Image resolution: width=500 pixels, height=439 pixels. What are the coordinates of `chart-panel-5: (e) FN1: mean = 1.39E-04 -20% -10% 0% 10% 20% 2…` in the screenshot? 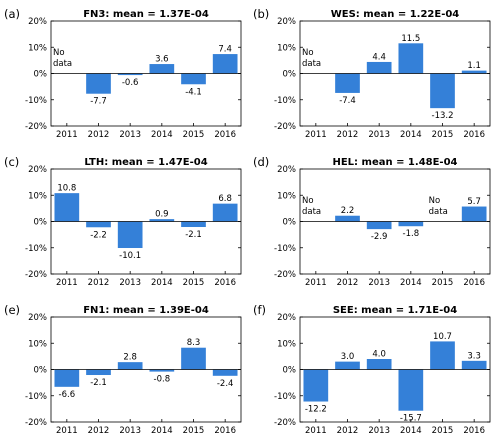 It's located at (123, 369).